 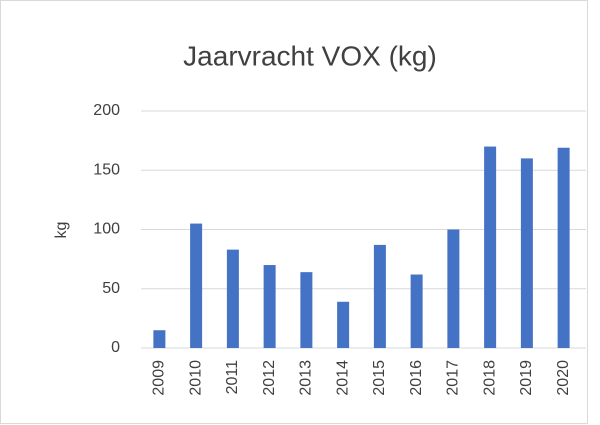 I want to click on y-tick-label: 150, so click(x=106, y=169).